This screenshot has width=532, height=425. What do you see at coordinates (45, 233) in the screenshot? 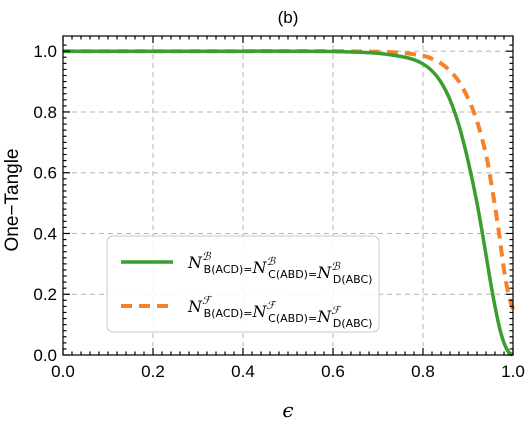
I see `y-tick-label: 0.4` at bounding box center [45, 233].